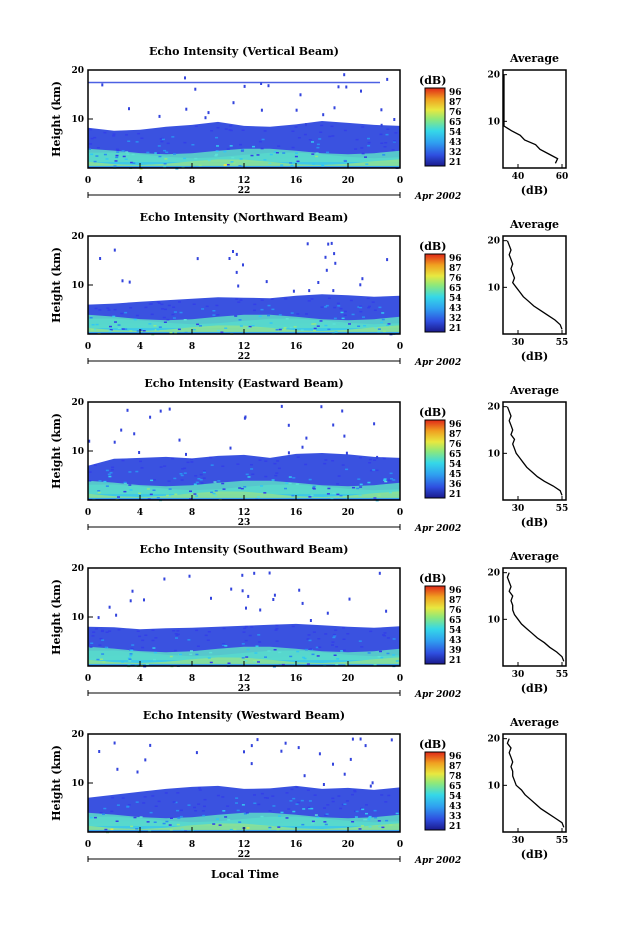 Image resolution: width=620 pixels, height=929 pixels. I want to click on y-tick-label: 10, so click(77, 618).